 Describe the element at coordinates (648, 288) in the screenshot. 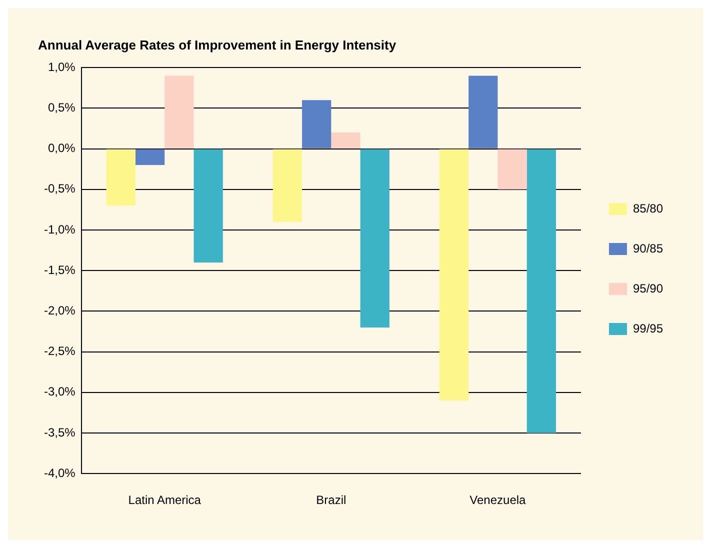

I see `legend-label: 95/90` at that location.